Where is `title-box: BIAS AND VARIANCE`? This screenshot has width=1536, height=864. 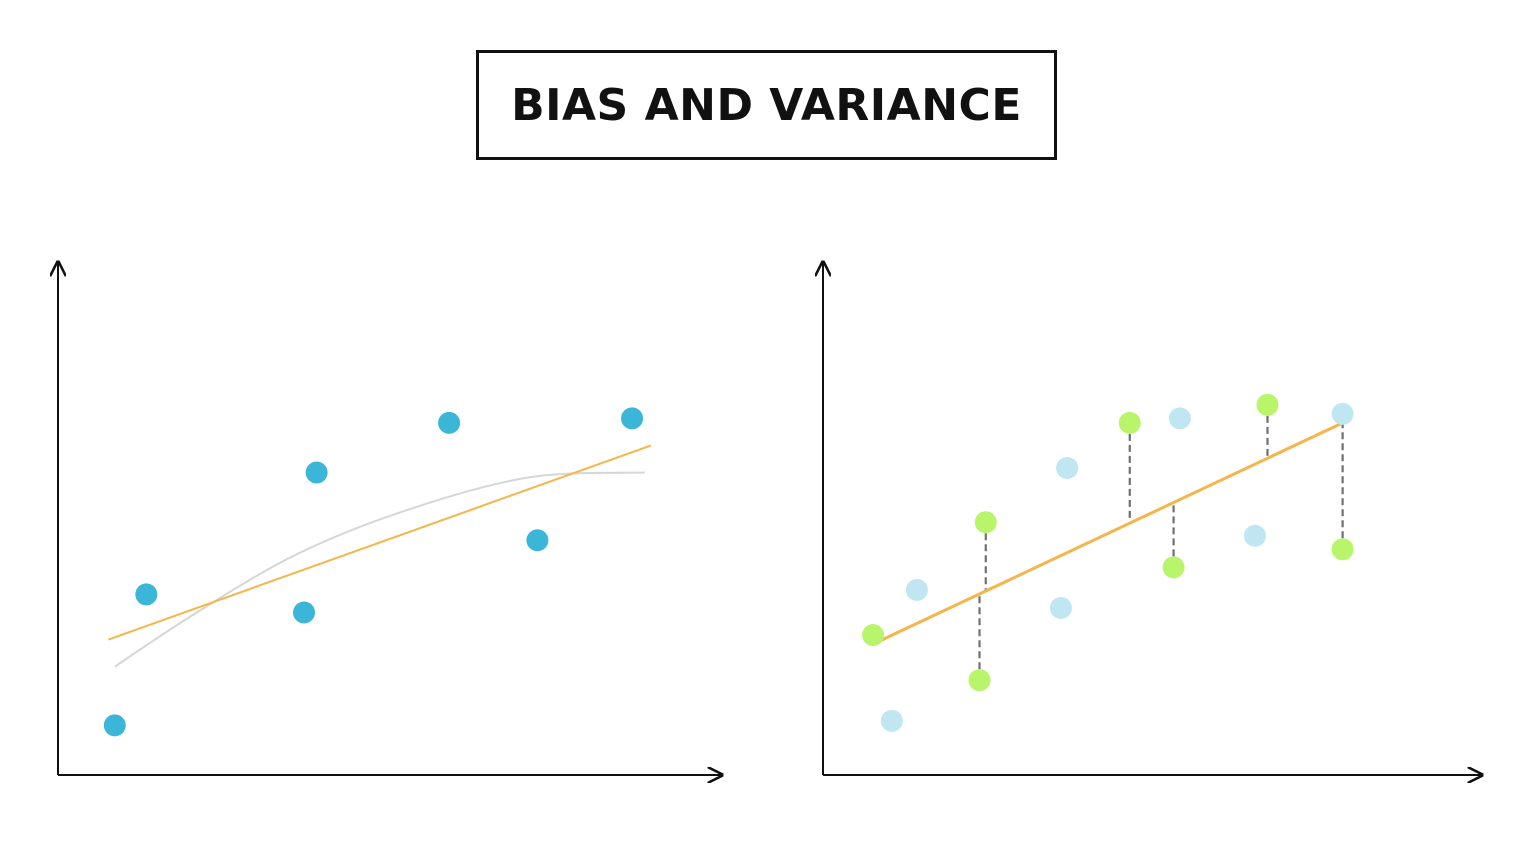 title-box: BIAS AND VARIANCE is located at coordinates (766, 105).